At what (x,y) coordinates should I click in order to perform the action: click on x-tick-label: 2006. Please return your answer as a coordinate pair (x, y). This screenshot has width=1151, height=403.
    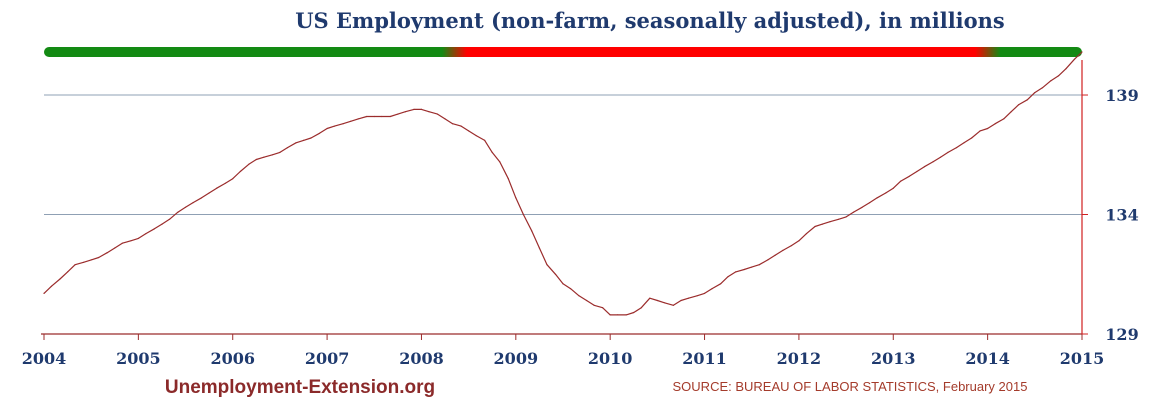
    Looking at the image, I should click on (232, 358).